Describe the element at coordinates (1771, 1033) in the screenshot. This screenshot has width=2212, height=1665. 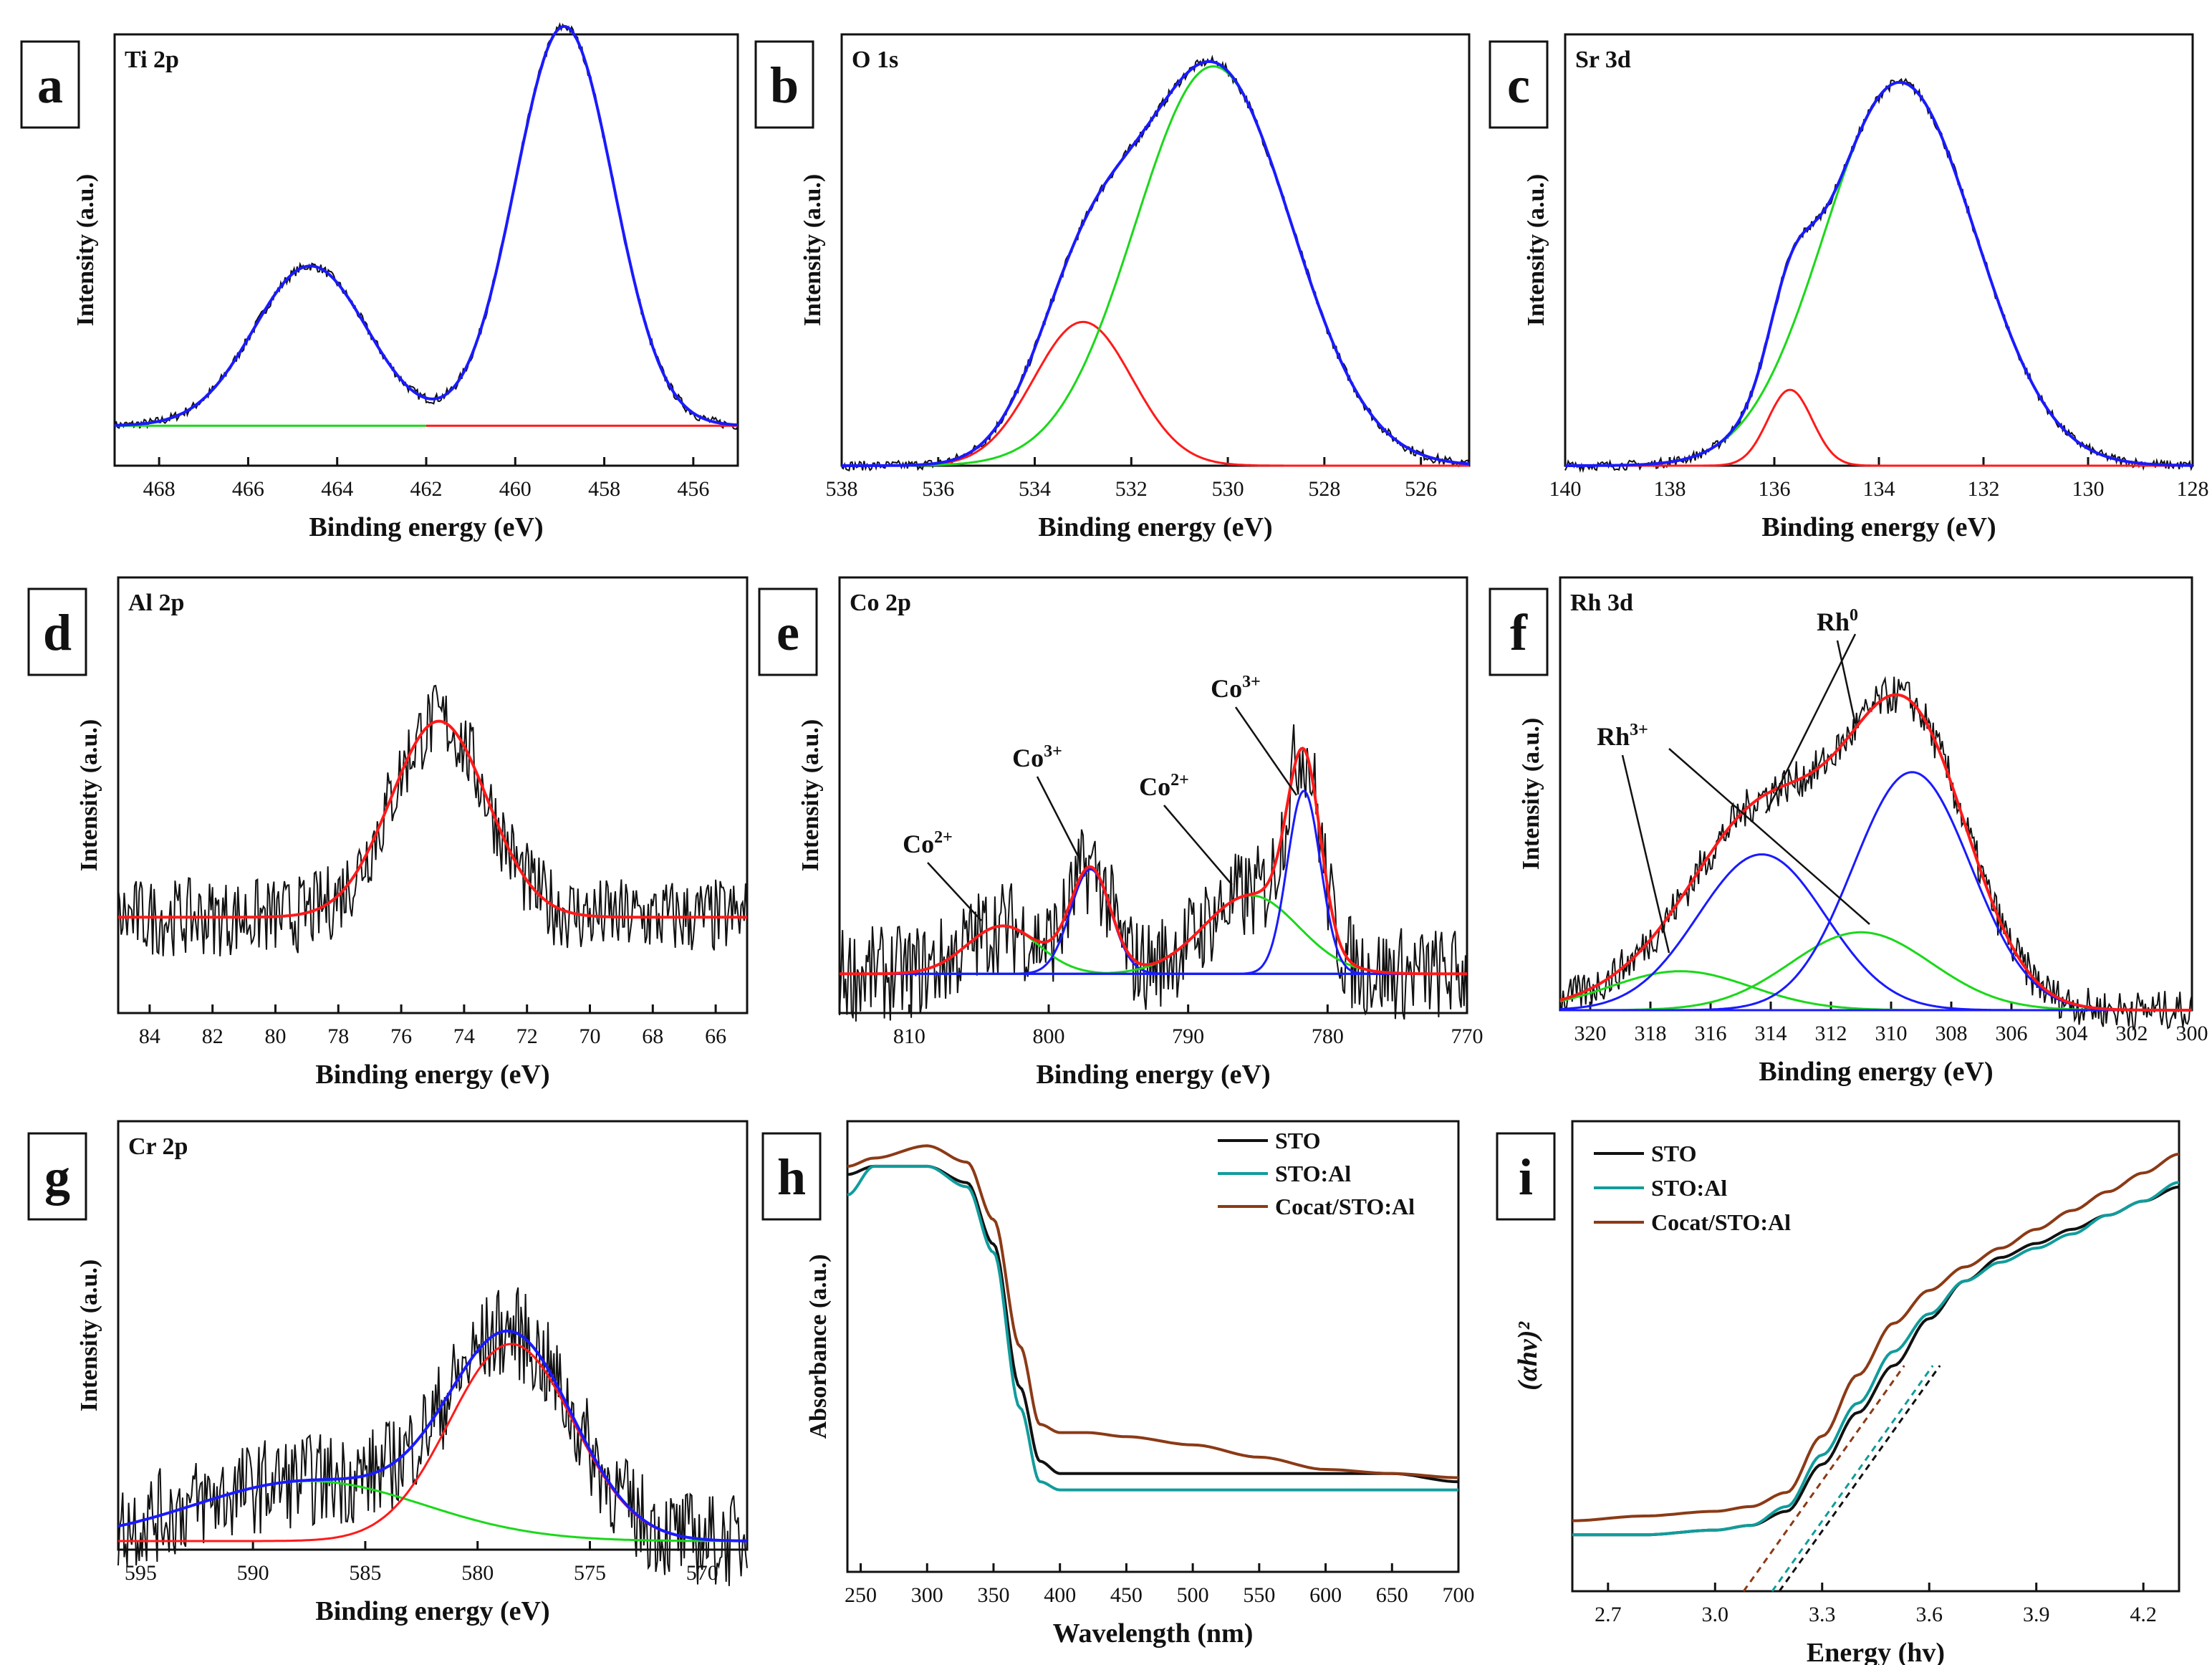
I see `x-tick-label: 314` at that location.